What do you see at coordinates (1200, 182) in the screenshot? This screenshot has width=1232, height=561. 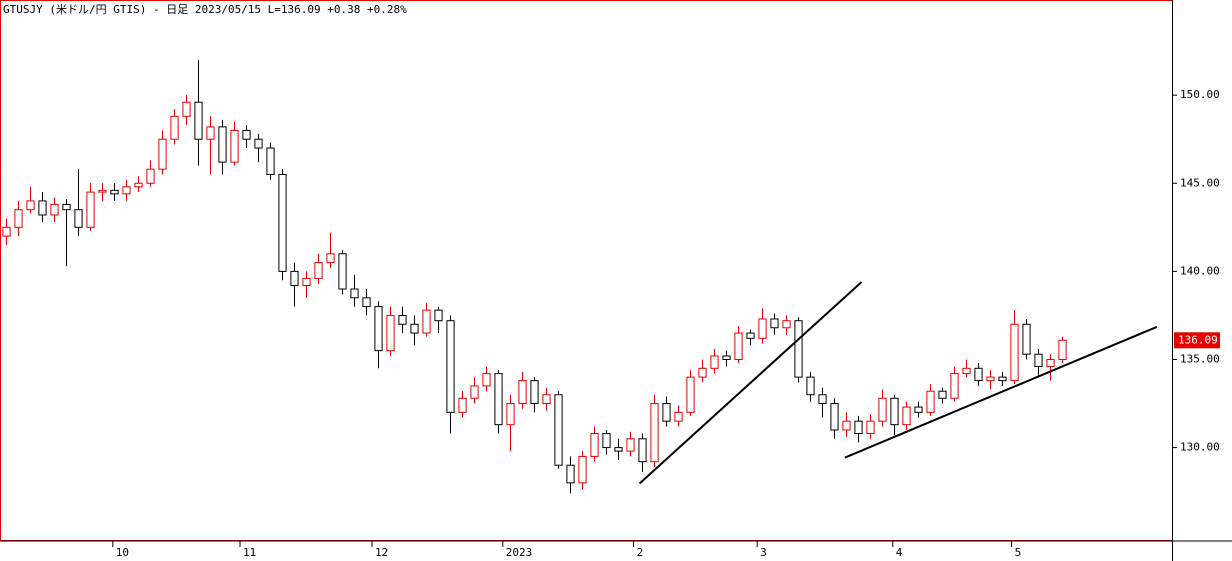 I see `y-tick-label: 145.00` at bounding box center [1200, 182].